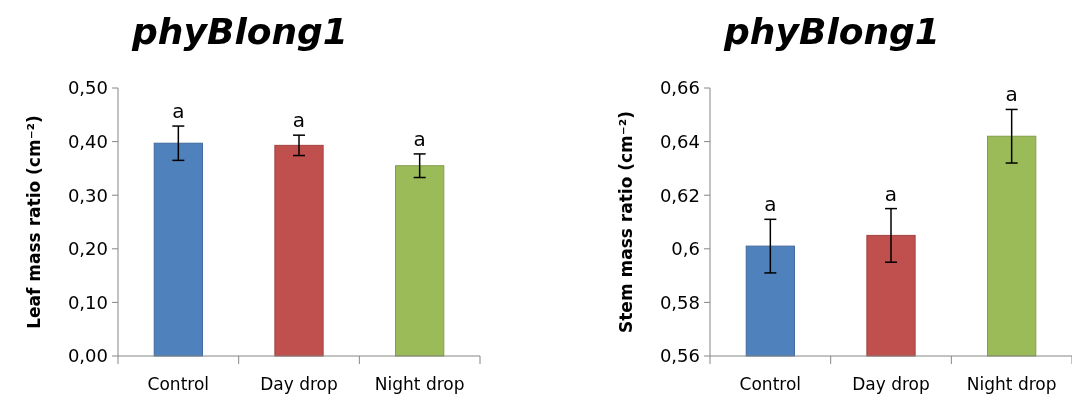 This screenshot has height=407, width=1072. Describe the element at coordinates (679, 356) in the screenshot. I see `y-tick-label: 0,56` at that location.